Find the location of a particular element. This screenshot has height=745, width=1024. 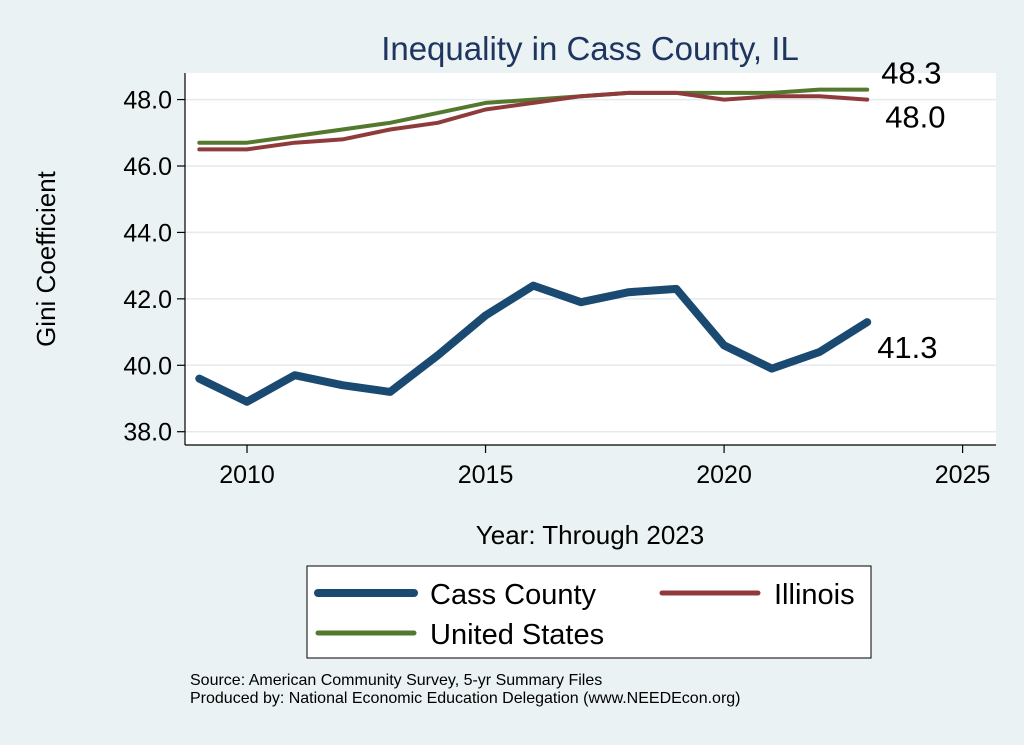

x-tick-label: 2020 is located at coordinates (724, 475).